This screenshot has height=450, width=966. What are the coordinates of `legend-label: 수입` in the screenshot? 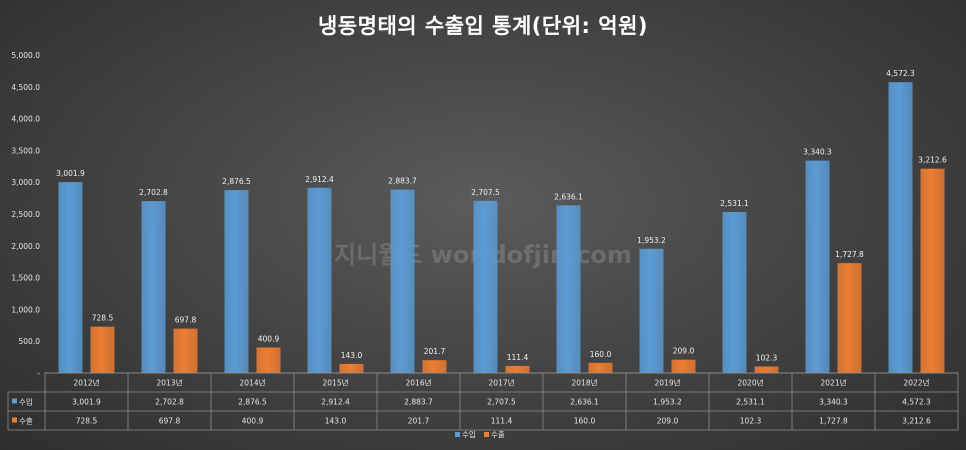 It's located at (469, 434).